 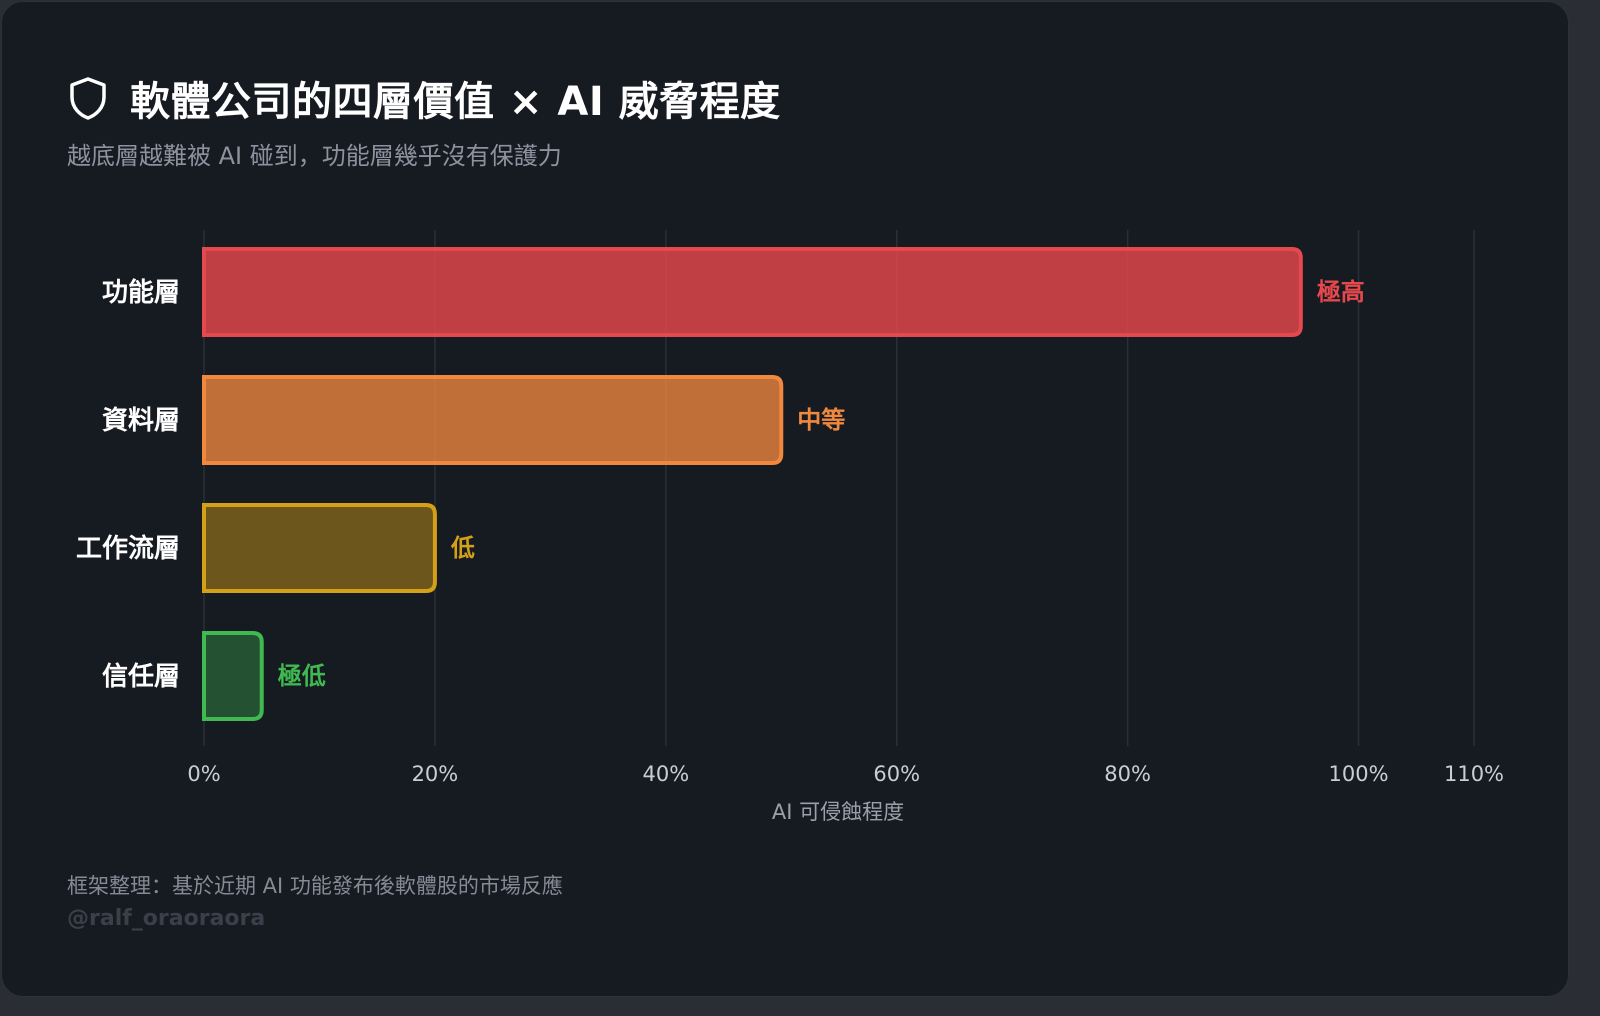 I want to click on data-label: 極高, so click(x=1341, y=292).